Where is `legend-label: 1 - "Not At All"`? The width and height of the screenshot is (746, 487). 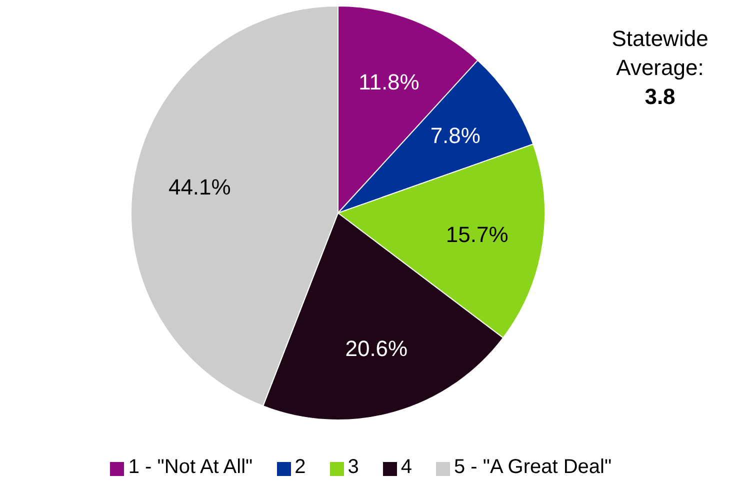
legend-label: 1 - "Not At All" is located at coordinates (190, 467).